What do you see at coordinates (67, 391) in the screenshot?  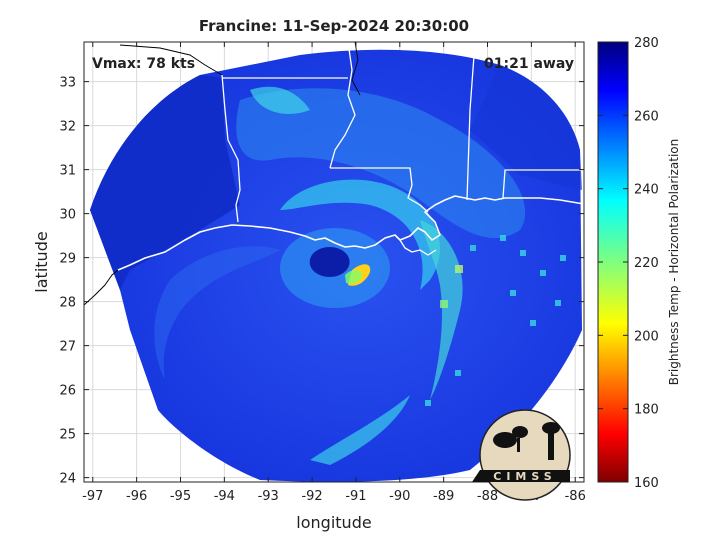 I see `y-tick-label: 26` at bounding box center [67, 391].